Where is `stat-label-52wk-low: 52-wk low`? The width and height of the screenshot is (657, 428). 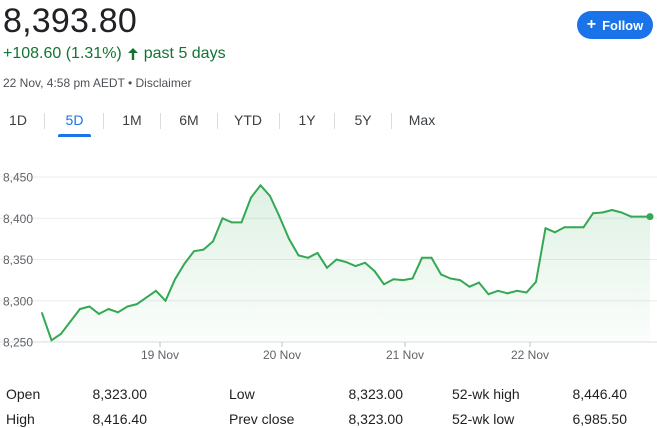 stat-label-52wk-low: 52-wk low is located at coordinates (483, 419).